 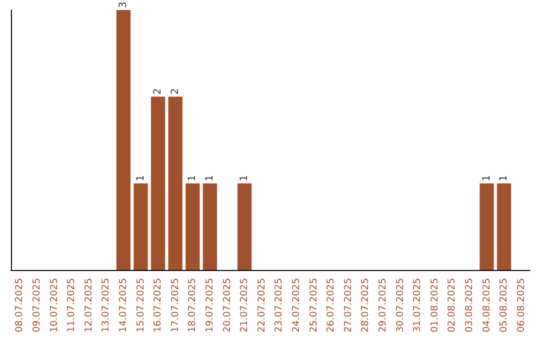 I want to click on x-tick-label: 14.07.2025, so click(x=123, y=305).